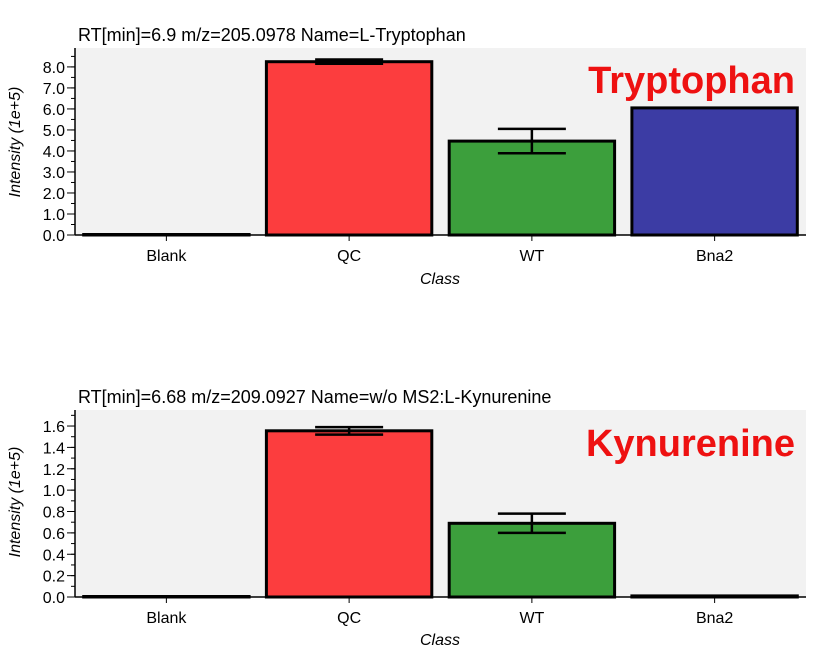 The image size is (824, 663). What do you see at coordinates (54, 110) in the screenshot?
I see `y-tick-label: 6.0` at bounding box center [54, 110].